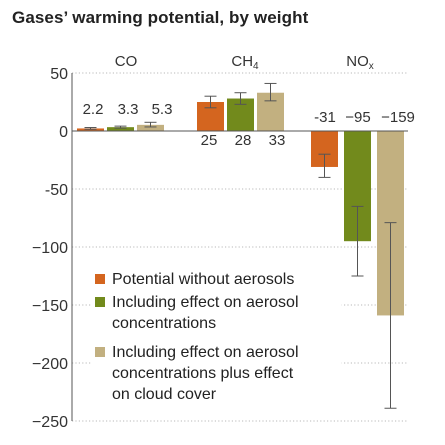 This screenshot has width=445, height=445. Describe the element at coordinates (203, 279) in the screenshot. I see `legend-label: Potential without aerosols` at that location.